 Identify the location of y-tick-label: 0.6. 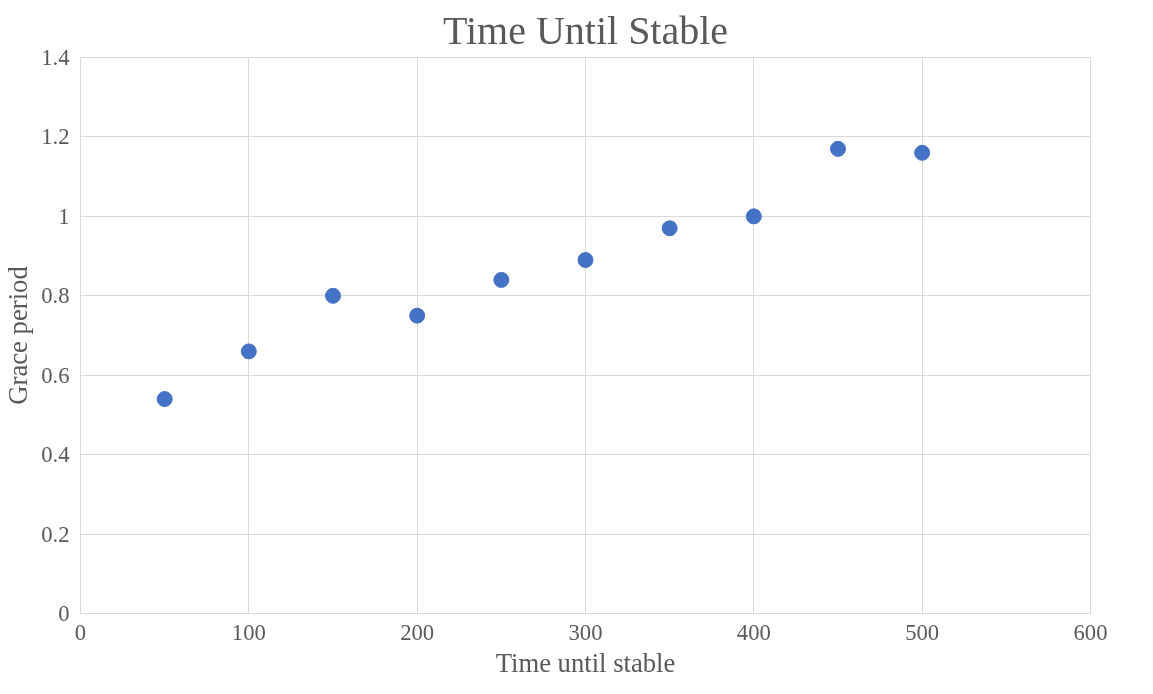
(55, 375).